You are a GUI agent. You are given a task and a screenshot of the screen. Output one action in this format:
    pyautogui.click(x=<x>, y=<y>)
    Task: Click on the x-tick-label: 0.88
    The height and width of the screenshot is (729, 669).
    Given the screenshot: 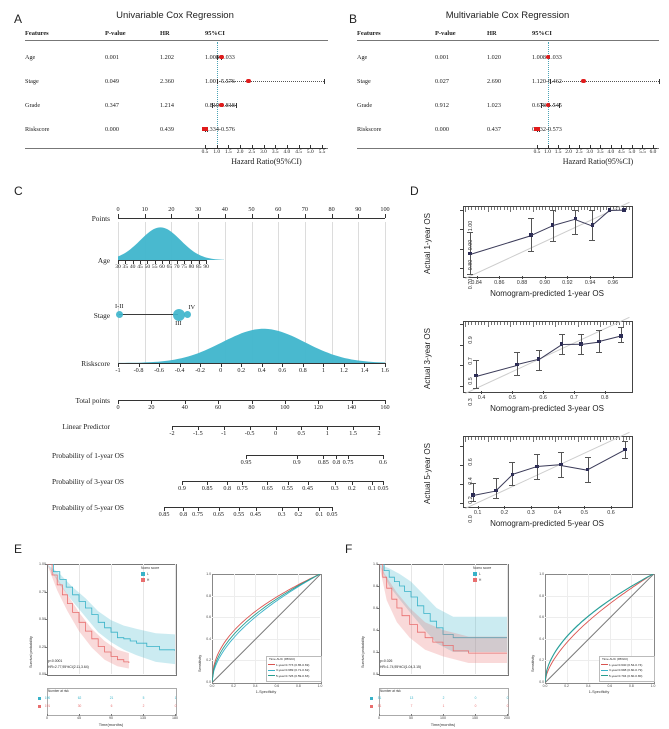 What is the action you would take?
    pyautogui.click(x=522, y=283)
    